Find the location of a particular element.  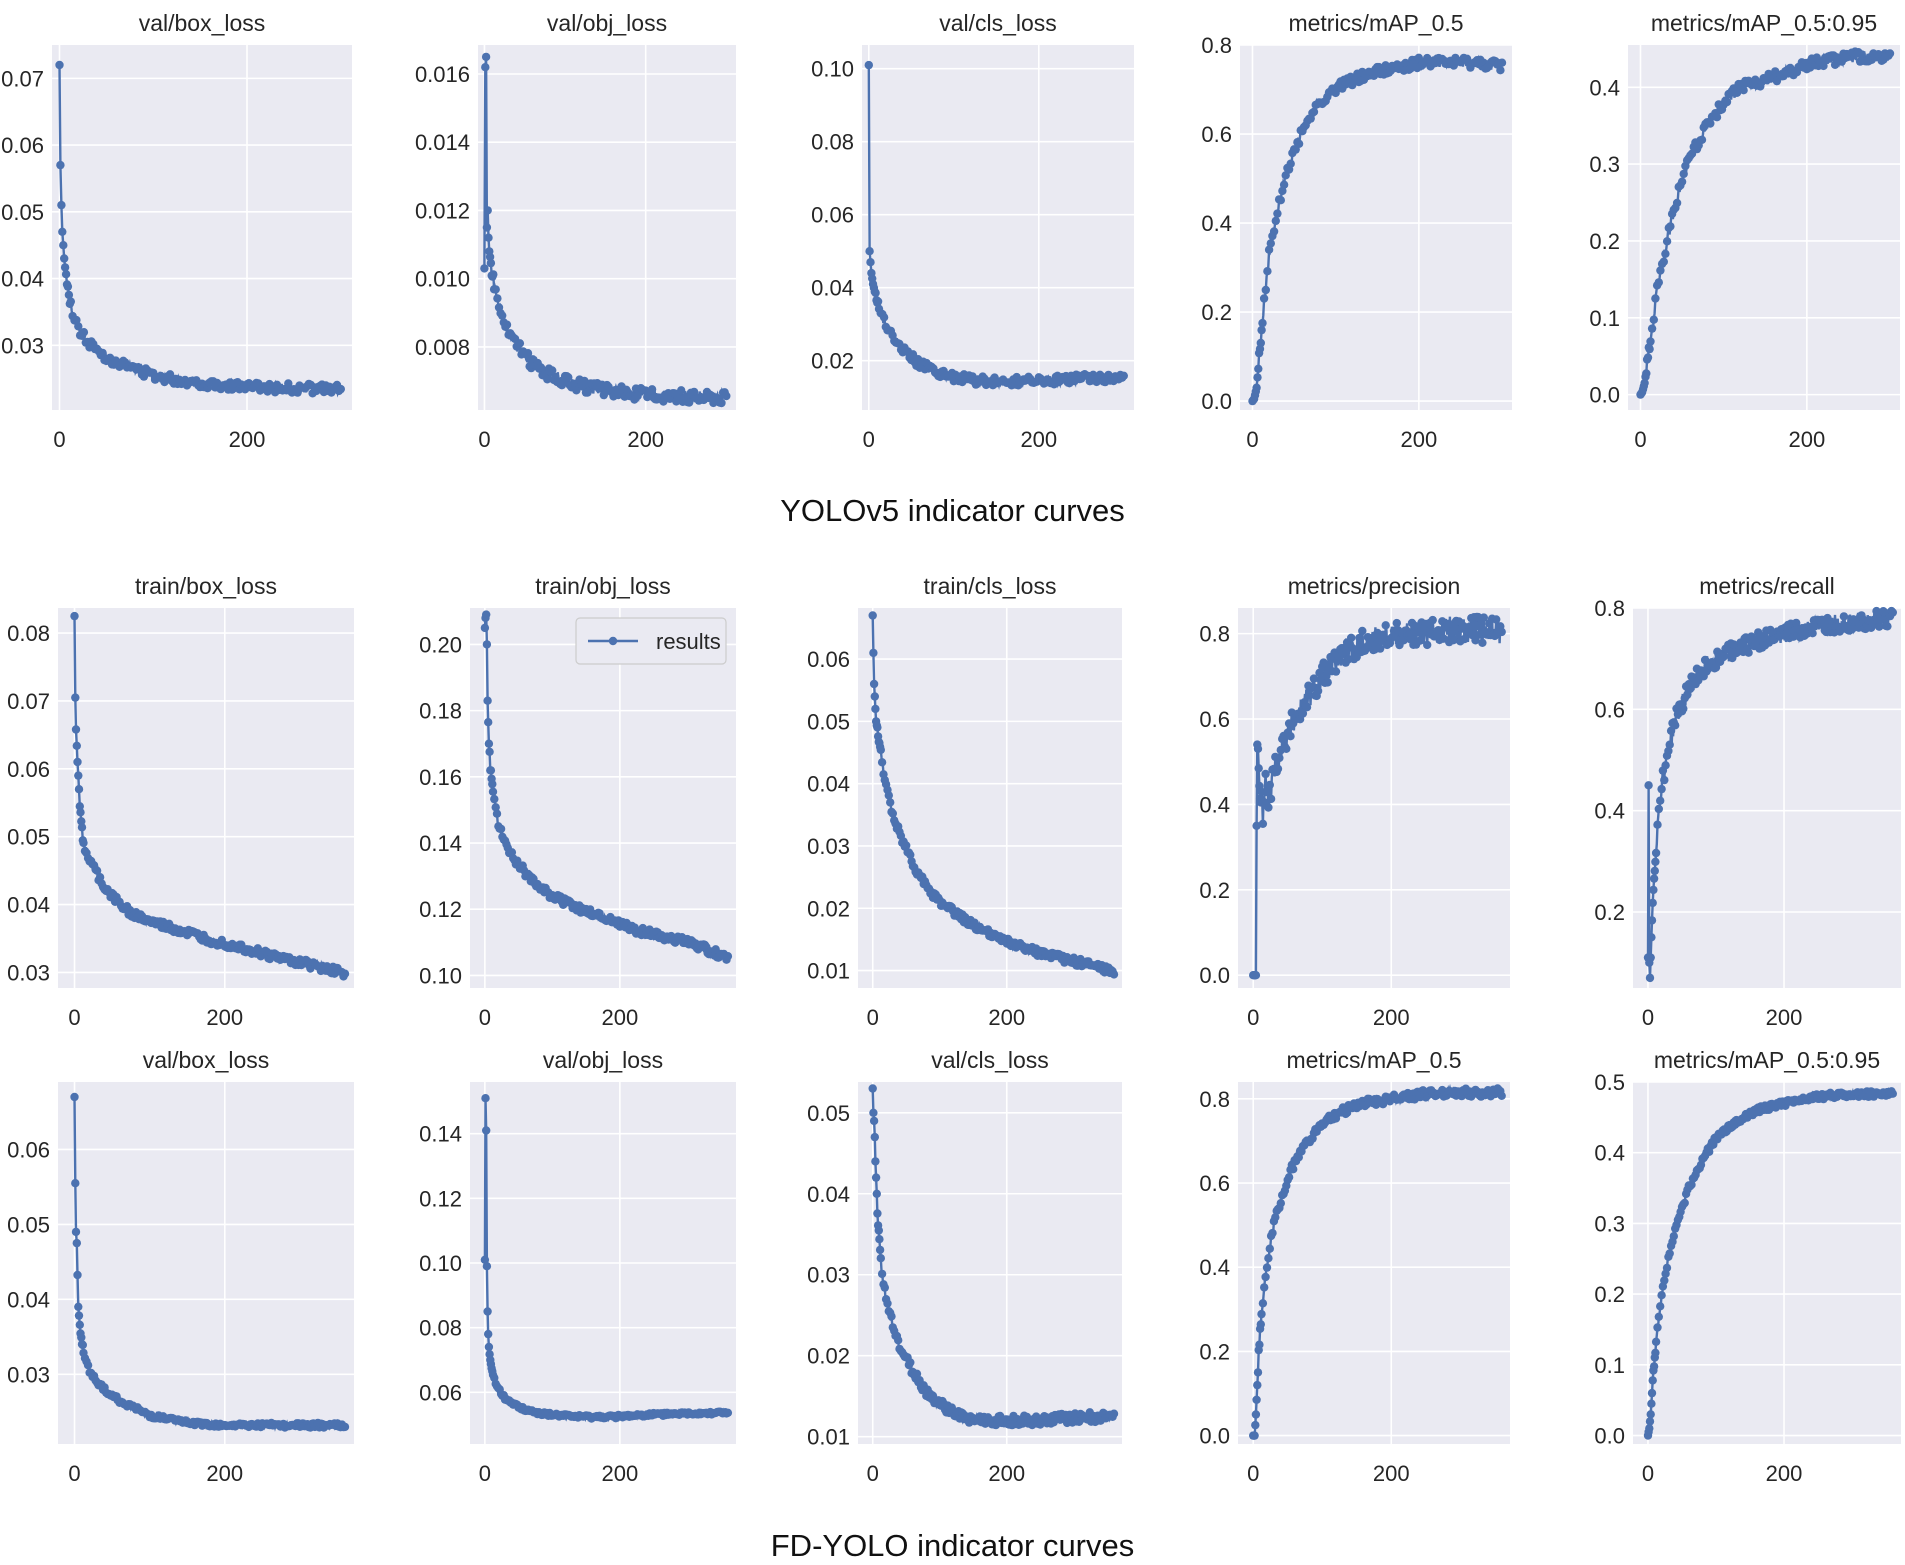

chart-title: val/obj_loss is located at coordinates (607, 23).